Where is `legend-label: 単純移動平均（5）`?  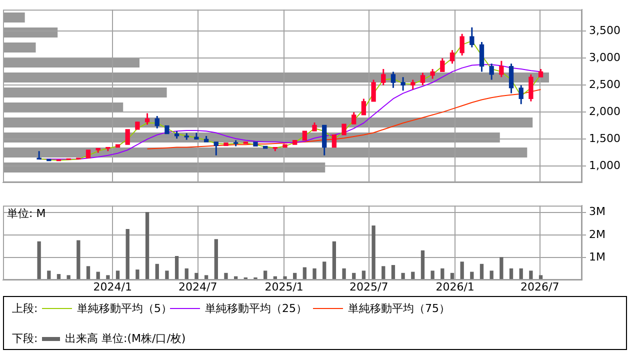 legend-label: 単純移動平均（5） is located at coordinates (124, 308).